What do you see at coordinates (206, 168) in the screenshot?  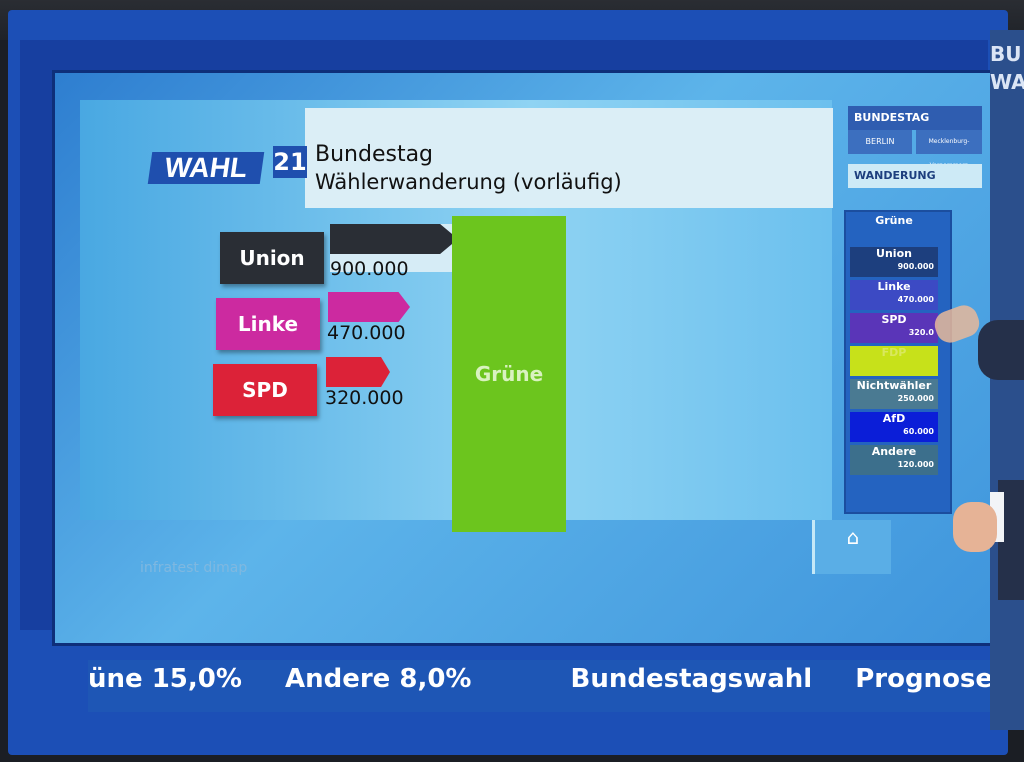 I see `wahl-logo: WAHL` at bounding box center [206, 168].